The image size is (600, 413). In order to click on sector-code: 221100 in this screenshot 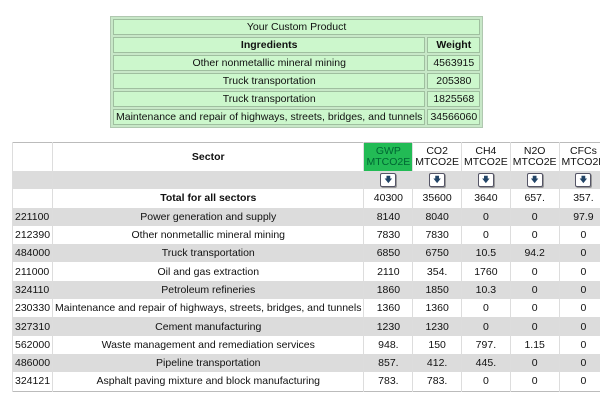, I will do `click(32, 216)`.